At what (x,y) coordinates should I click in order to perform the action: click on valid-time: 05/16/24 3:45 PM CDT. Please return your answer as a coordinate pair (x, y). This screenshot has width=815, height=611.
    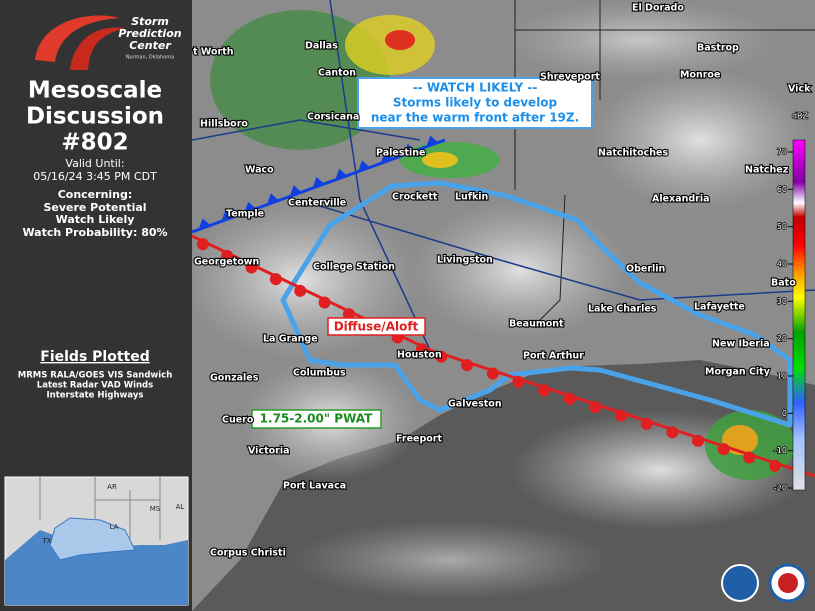
    Looking at the image, I should click on (95, 176).